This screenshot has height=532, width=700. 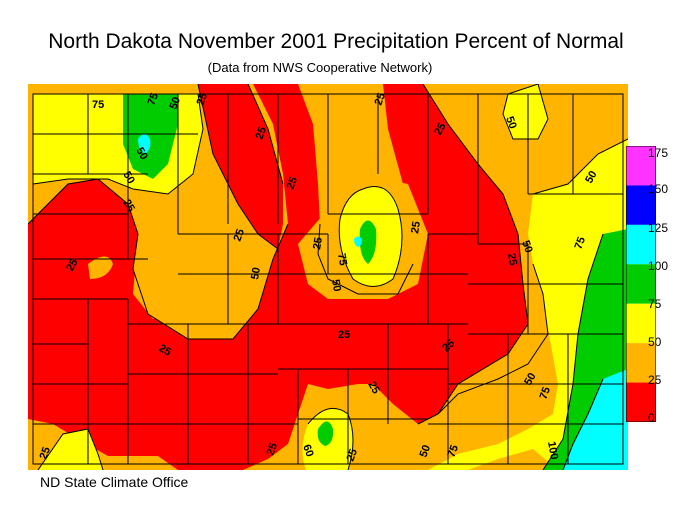 What do you see at coordinates (658, 189) in the screenshot?
I see `legend-label-150: 150` at bounding box center [658, 189].